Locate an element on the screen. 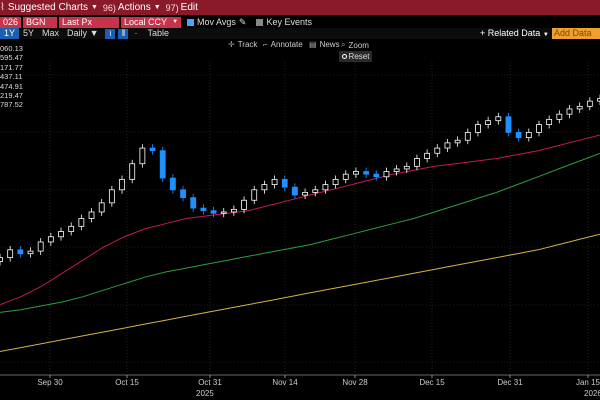 The height and width of the screenshot is (400, 600). annotate-icon: ⌐ is located at coordinates (265, 44).